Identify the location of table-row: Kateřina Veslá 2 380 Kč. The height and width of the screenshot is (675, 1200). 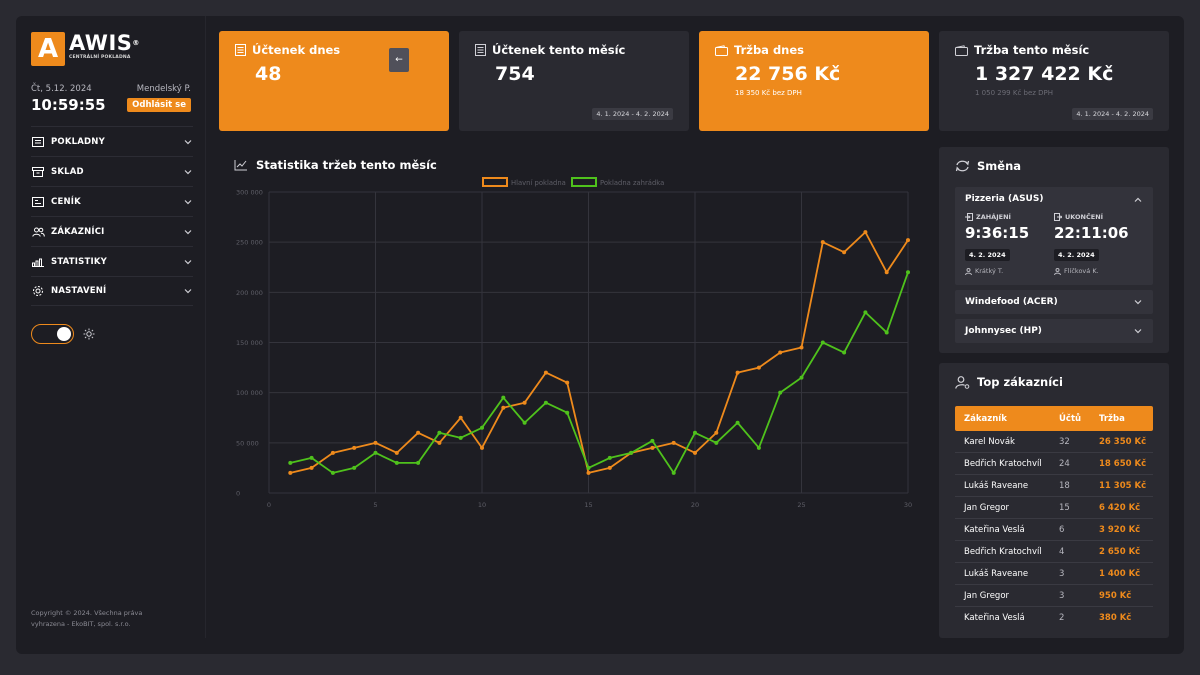
(1054, 618).